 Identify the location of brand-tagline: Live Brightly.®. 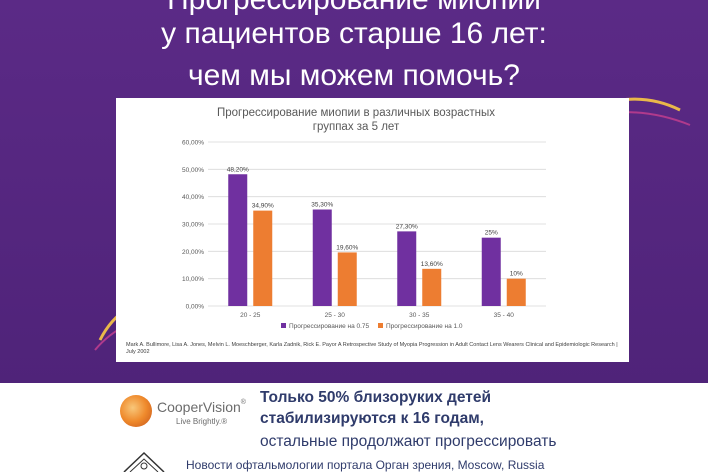
(202, 421).